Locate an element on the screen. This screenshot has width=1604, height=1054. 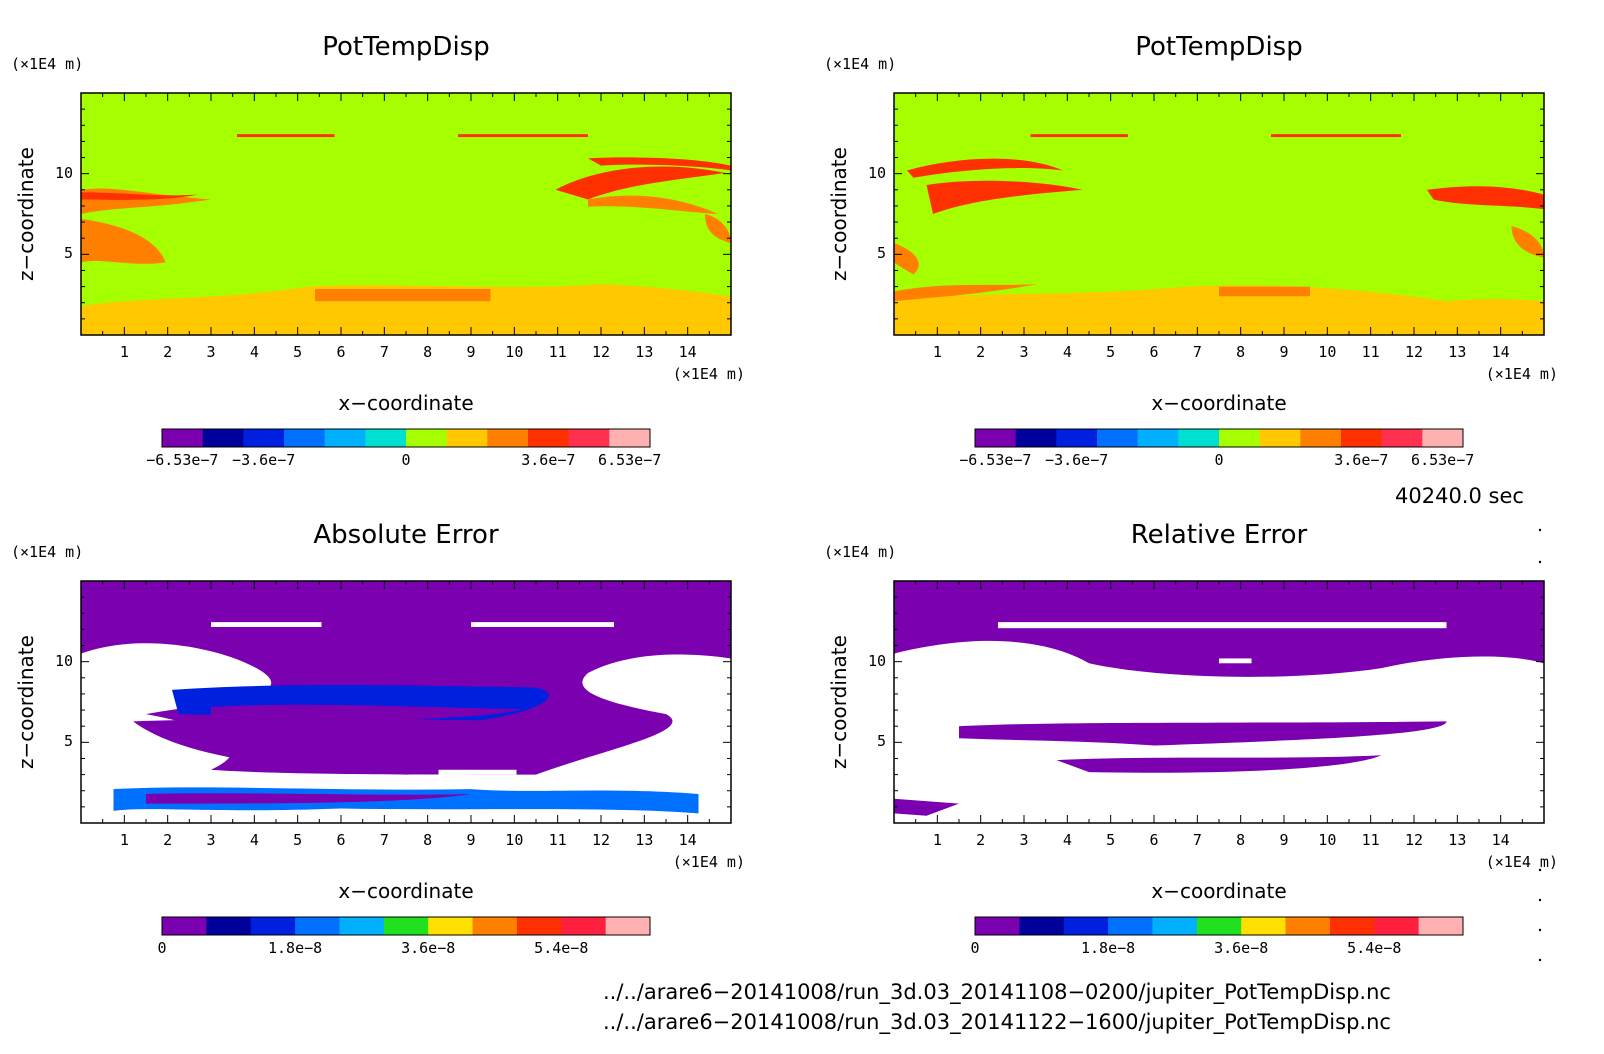
plot-title: PotTempDisp is located at coordinates (1219, 47).